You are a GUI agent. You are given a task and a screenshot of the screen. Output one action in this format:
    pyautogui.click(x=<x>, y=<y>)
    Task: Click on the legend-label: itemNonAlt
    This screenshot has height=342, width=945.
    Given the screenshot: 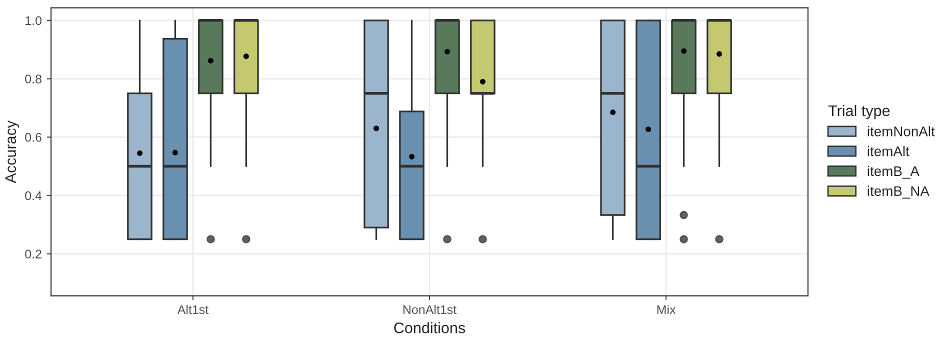 What is the action you would take?
    pyautogui.click(x=901, y=131)
    